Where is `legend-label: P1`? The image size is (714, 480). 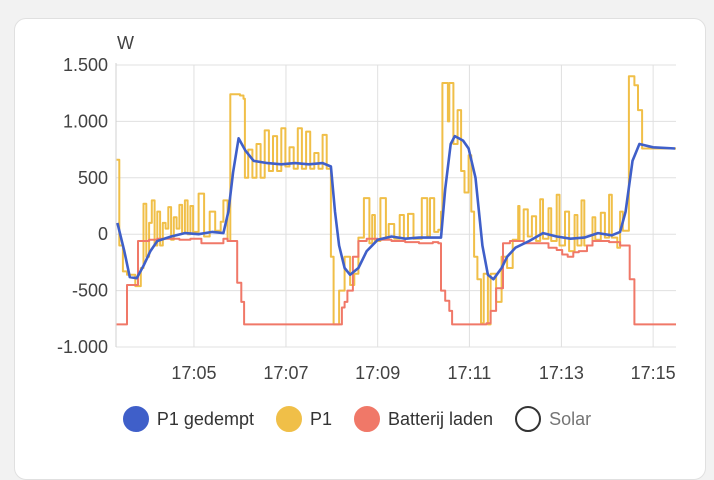 legend-label: P1 is located at coordinates (320, 418).